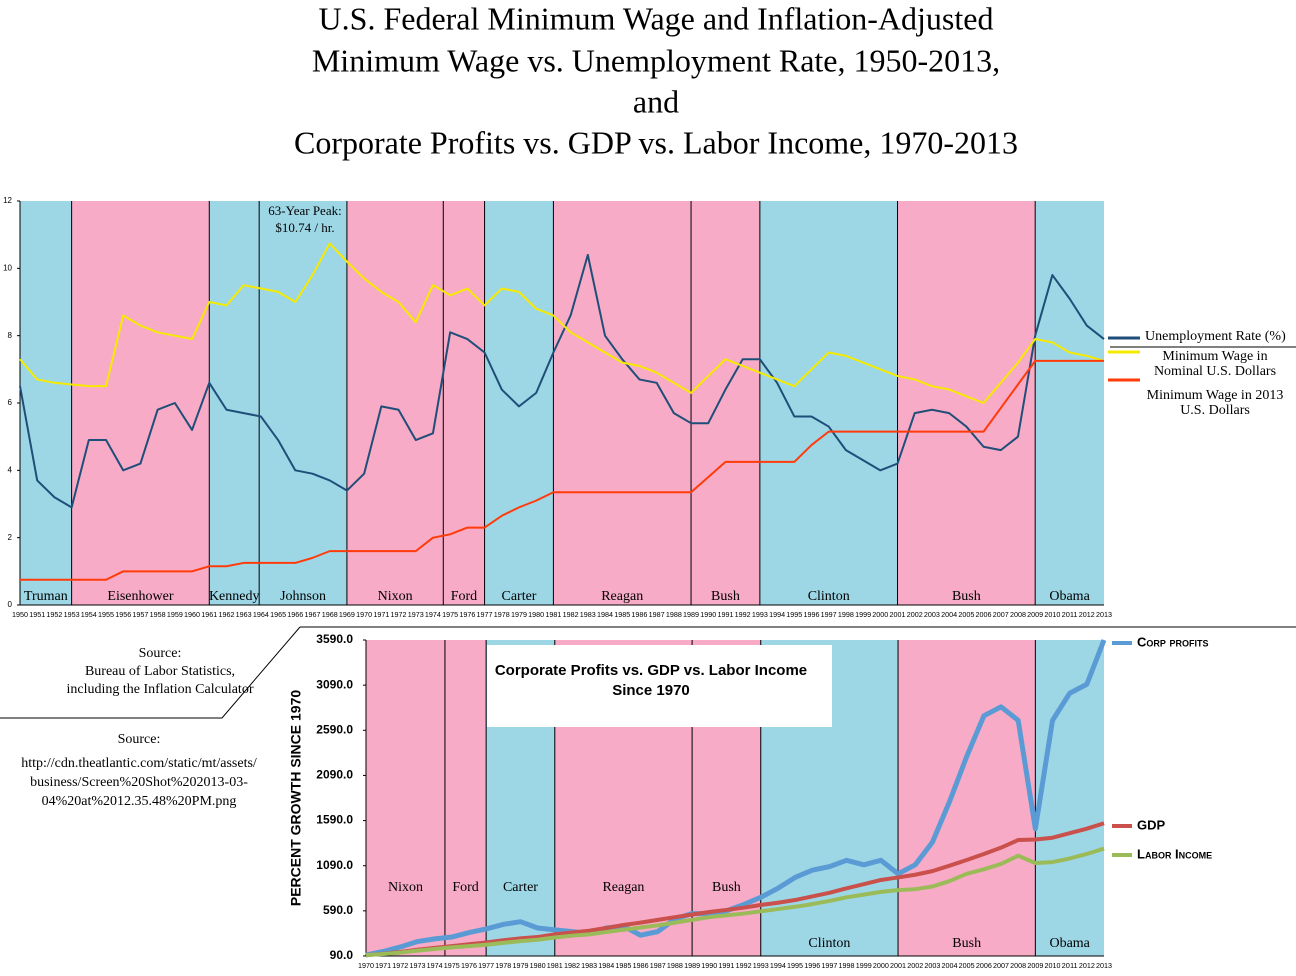 The height and width of the screenshot is (976, 1296). I want to click on y-tick-label: 590.0, so click(338, 910).